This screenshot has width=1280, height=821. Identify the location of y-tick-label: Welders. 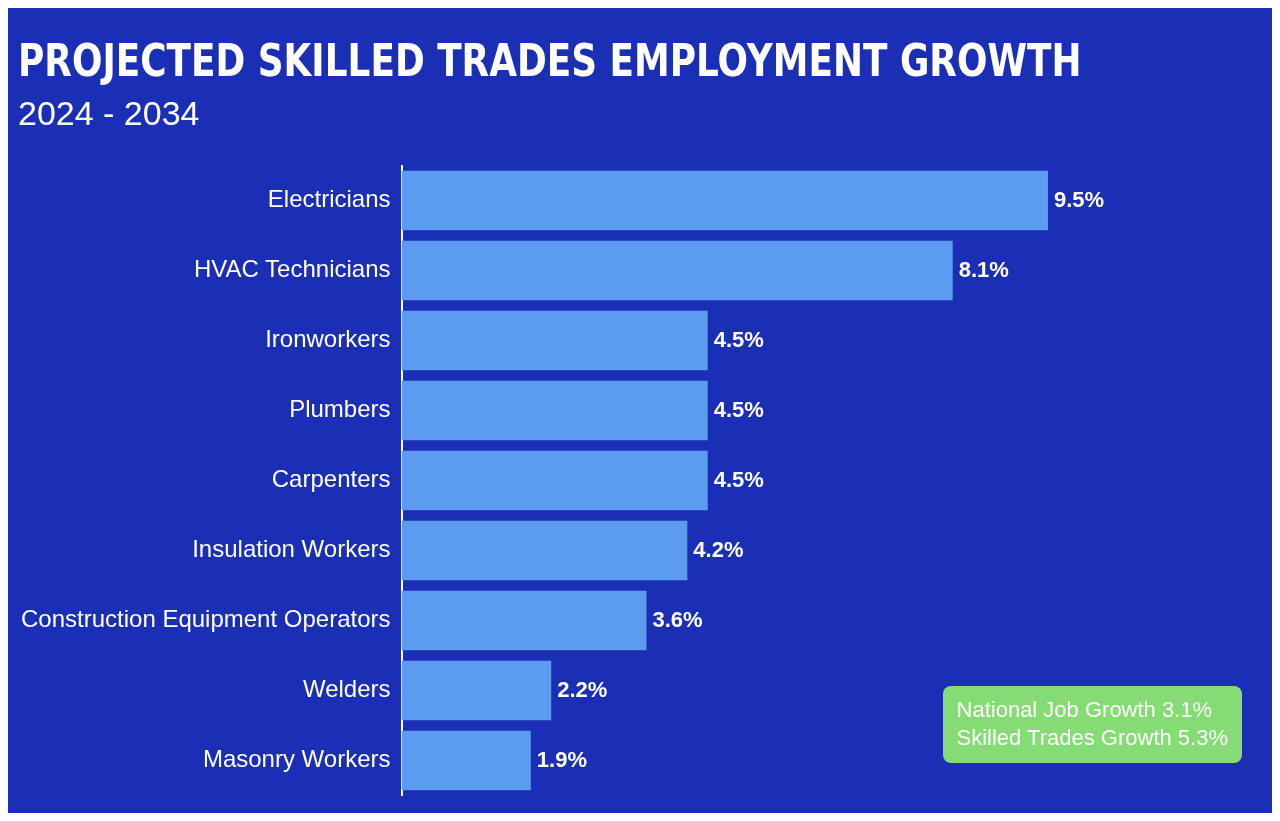
(346, 689).